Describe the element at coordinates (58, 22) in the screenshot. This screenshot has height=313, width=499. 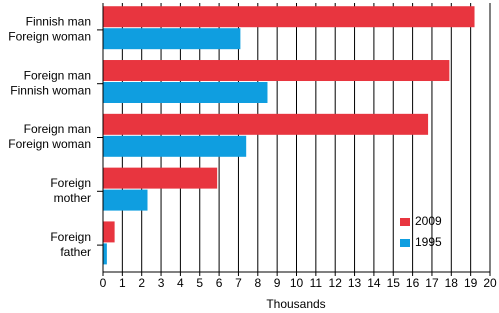
I see `y-tick-label: Finnish man` at that location.